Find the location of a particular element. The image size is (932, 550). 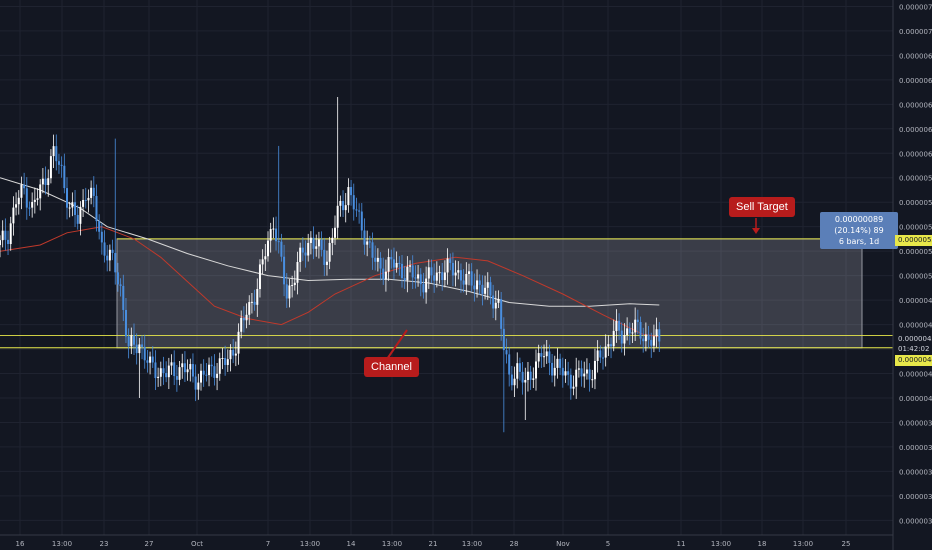

measure-label: 0.00000089 (20.14%) 89 6 bars, 1d is located at coordinates (859, 230).